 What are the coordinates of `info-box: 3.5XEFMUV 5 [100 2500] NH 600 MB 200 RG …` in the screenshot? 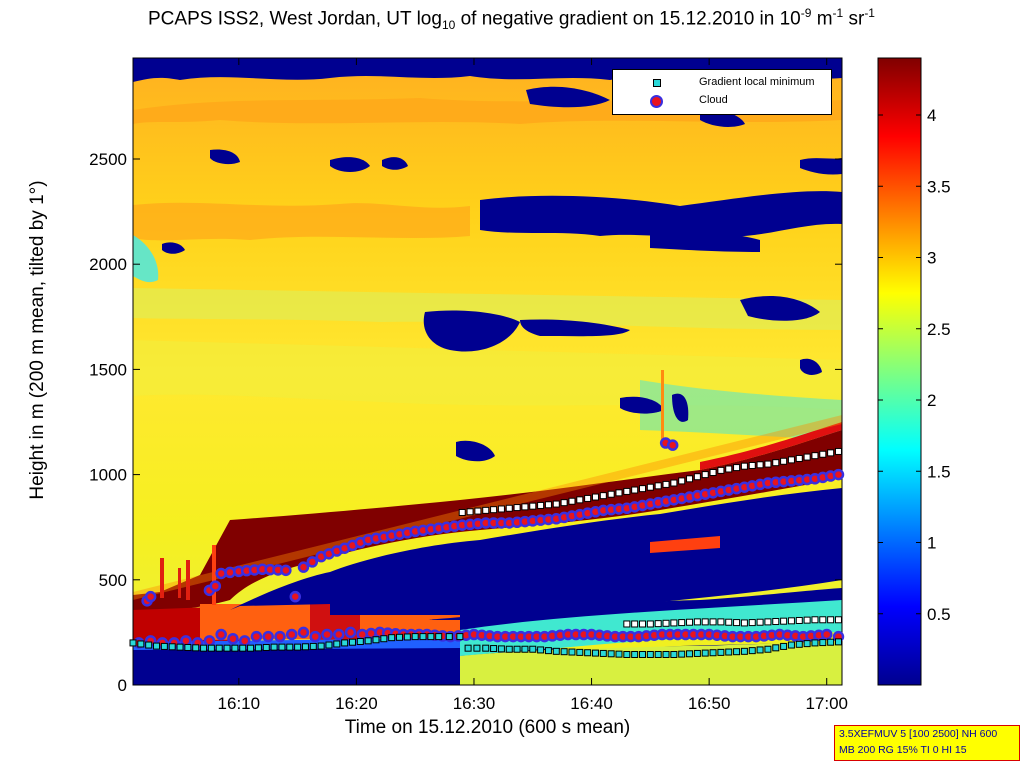 It's located at (927, 743).